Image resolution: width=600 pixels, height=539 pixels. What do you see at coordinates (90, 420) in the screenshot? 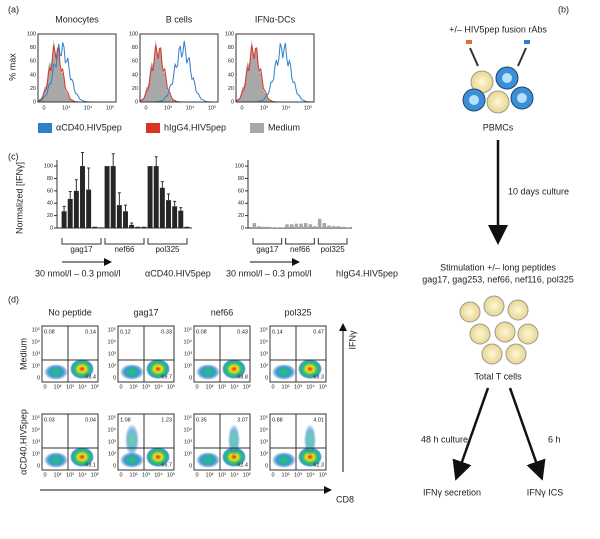
I see `quadrant-value: 0.04` at bounding box center [90, 420].